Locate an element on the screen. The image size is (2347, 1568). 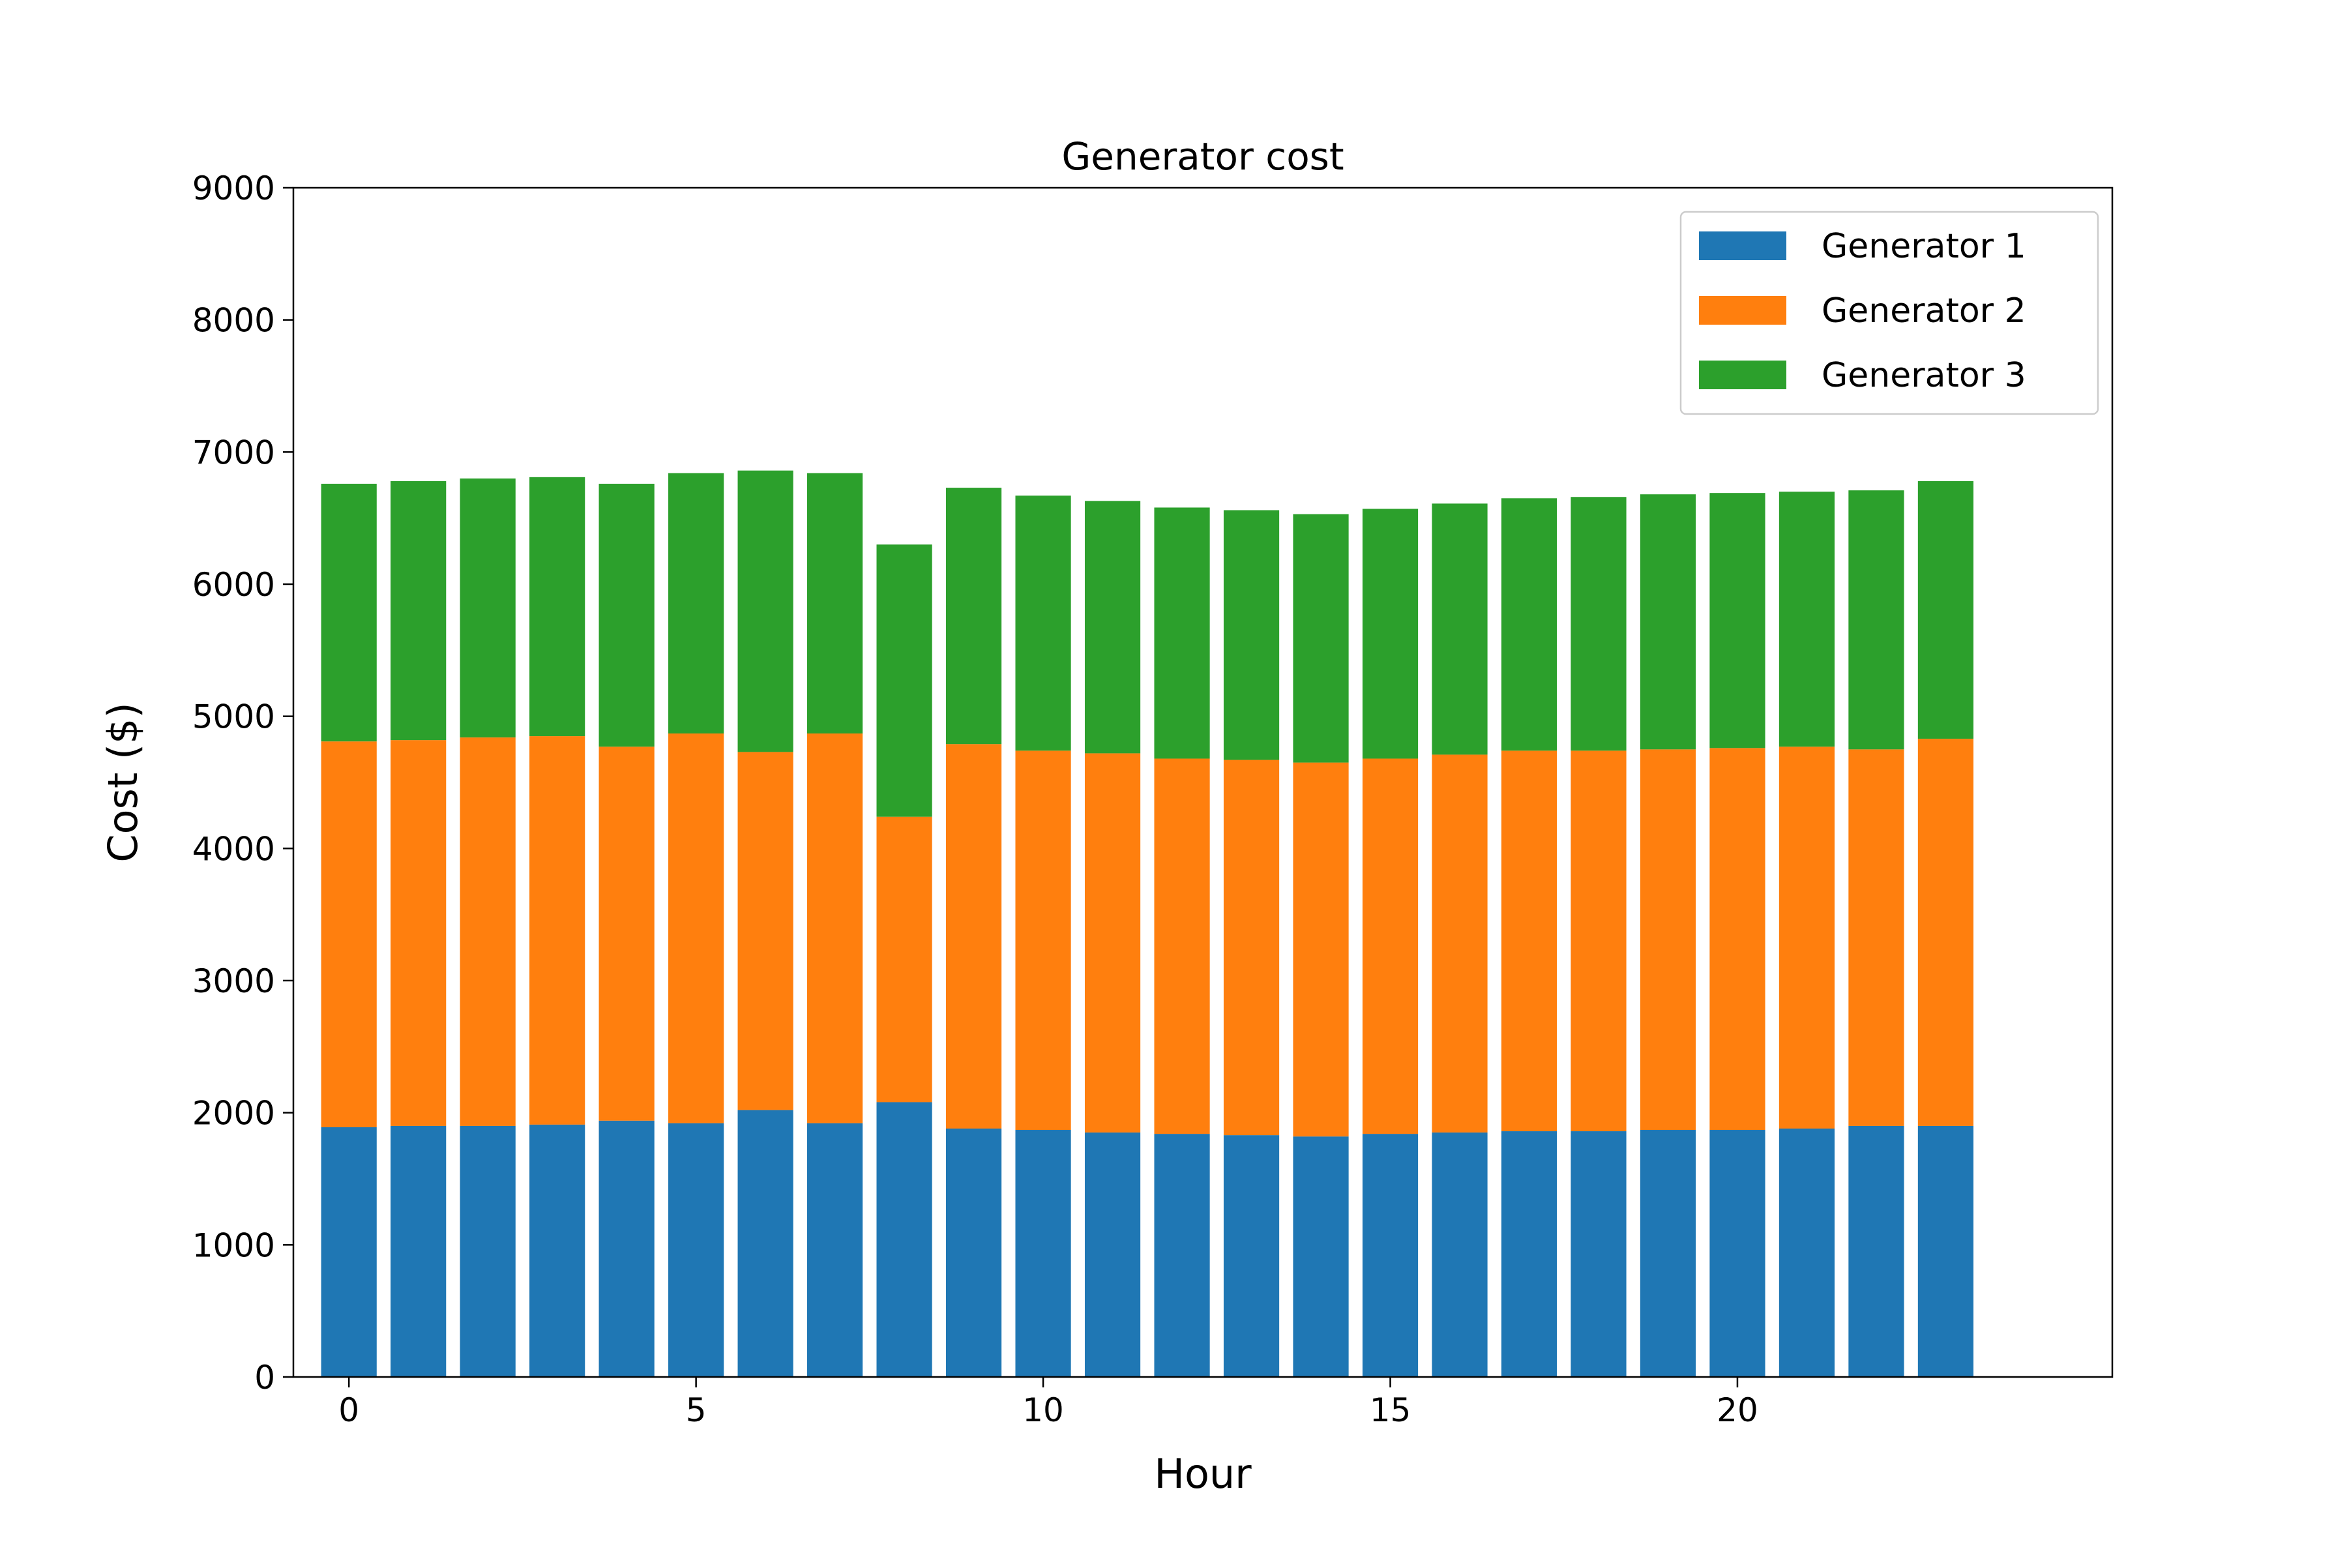
legend-entries: Generator 1 Generator 2 Generator 3 is located at coordinates (1862, 311).